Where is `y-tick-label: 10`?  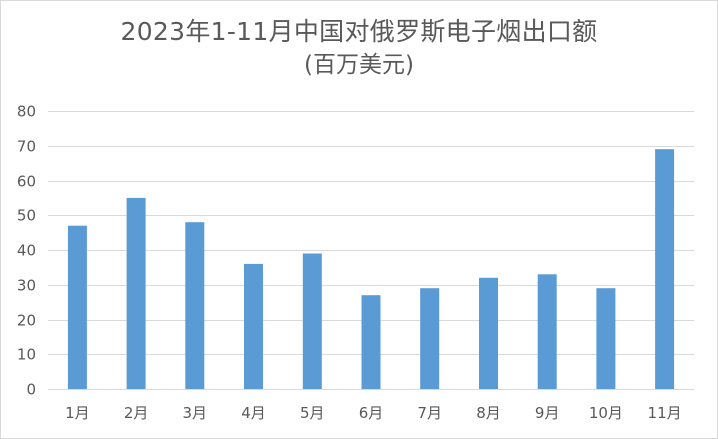 y-tick-label: 10 is located at coordinates (26, 355).